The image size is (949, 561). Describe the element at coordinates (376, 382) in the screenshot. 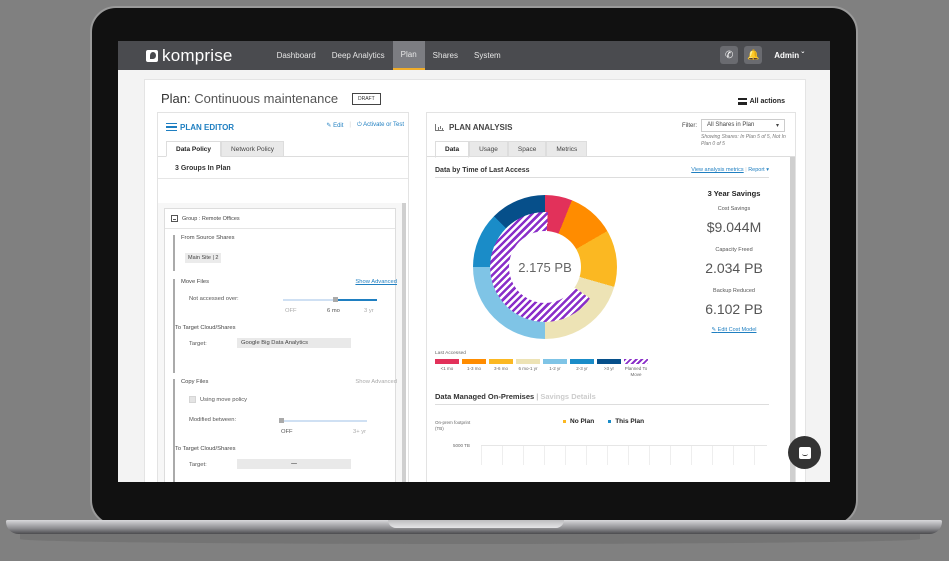

I see `copy-show-advanced-link: Show Advanced` at that location.